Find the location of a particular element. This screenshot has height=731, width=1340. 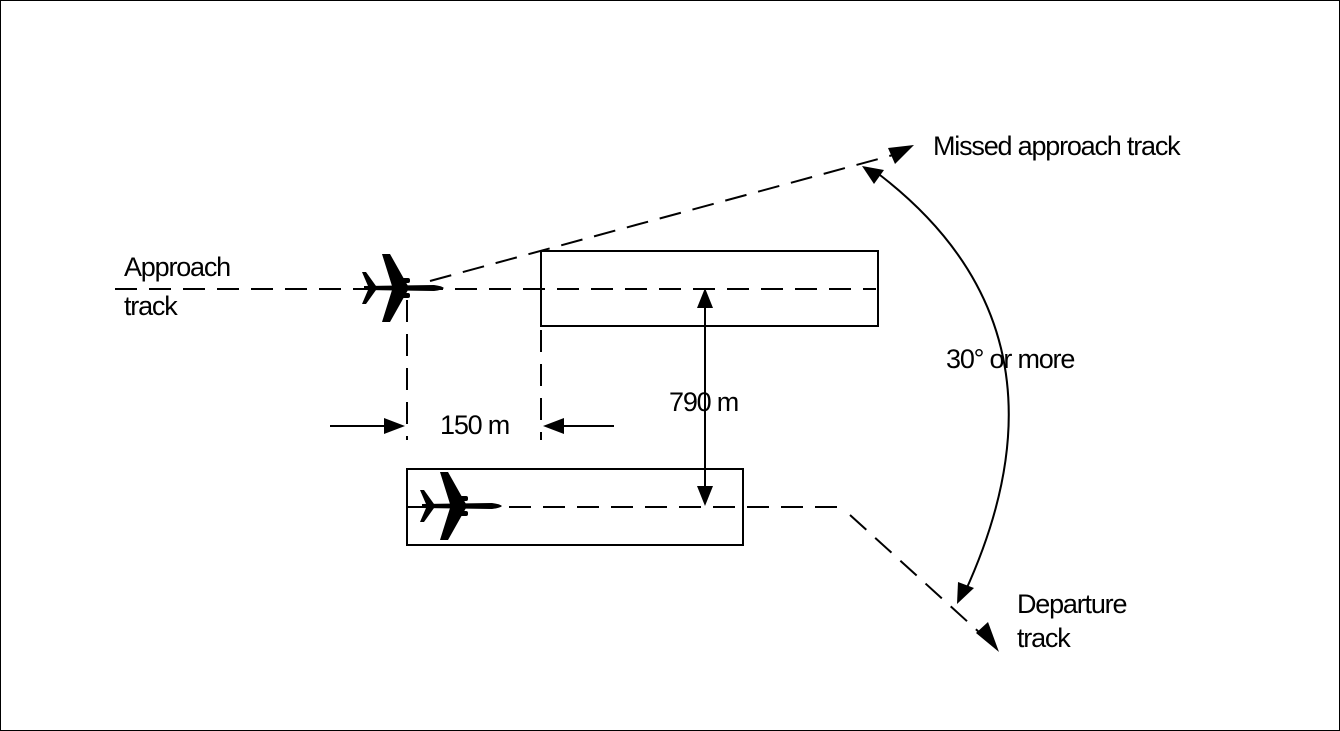

angle-arrow-bottom is located at coordinates (965, 593).